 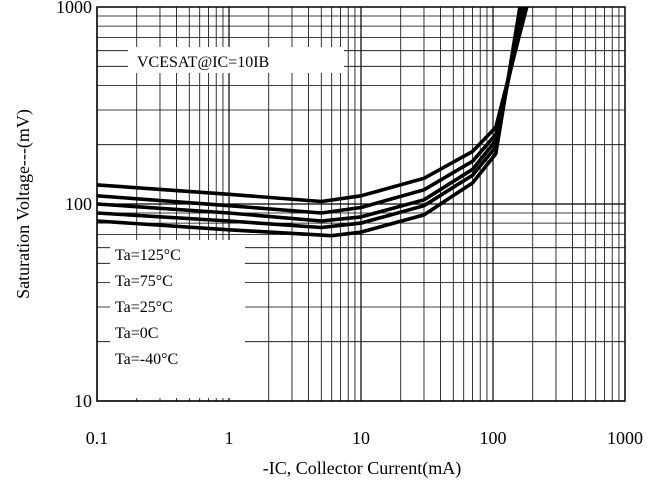 I want to click on legend-box, so click(x=177, y=319).